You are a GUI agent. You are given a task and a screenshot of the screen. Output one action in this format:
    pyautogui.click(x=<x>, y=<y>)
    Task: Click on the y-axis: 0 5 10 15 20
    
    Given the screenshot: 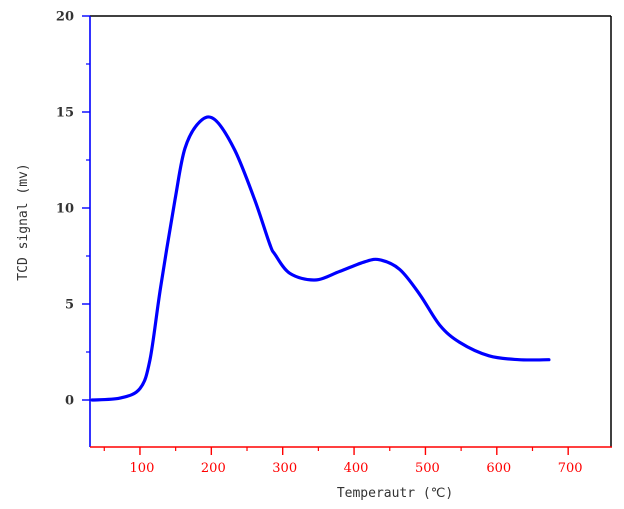 What is the action you would take?
    pyautogui.click(x=73, y=228)
    